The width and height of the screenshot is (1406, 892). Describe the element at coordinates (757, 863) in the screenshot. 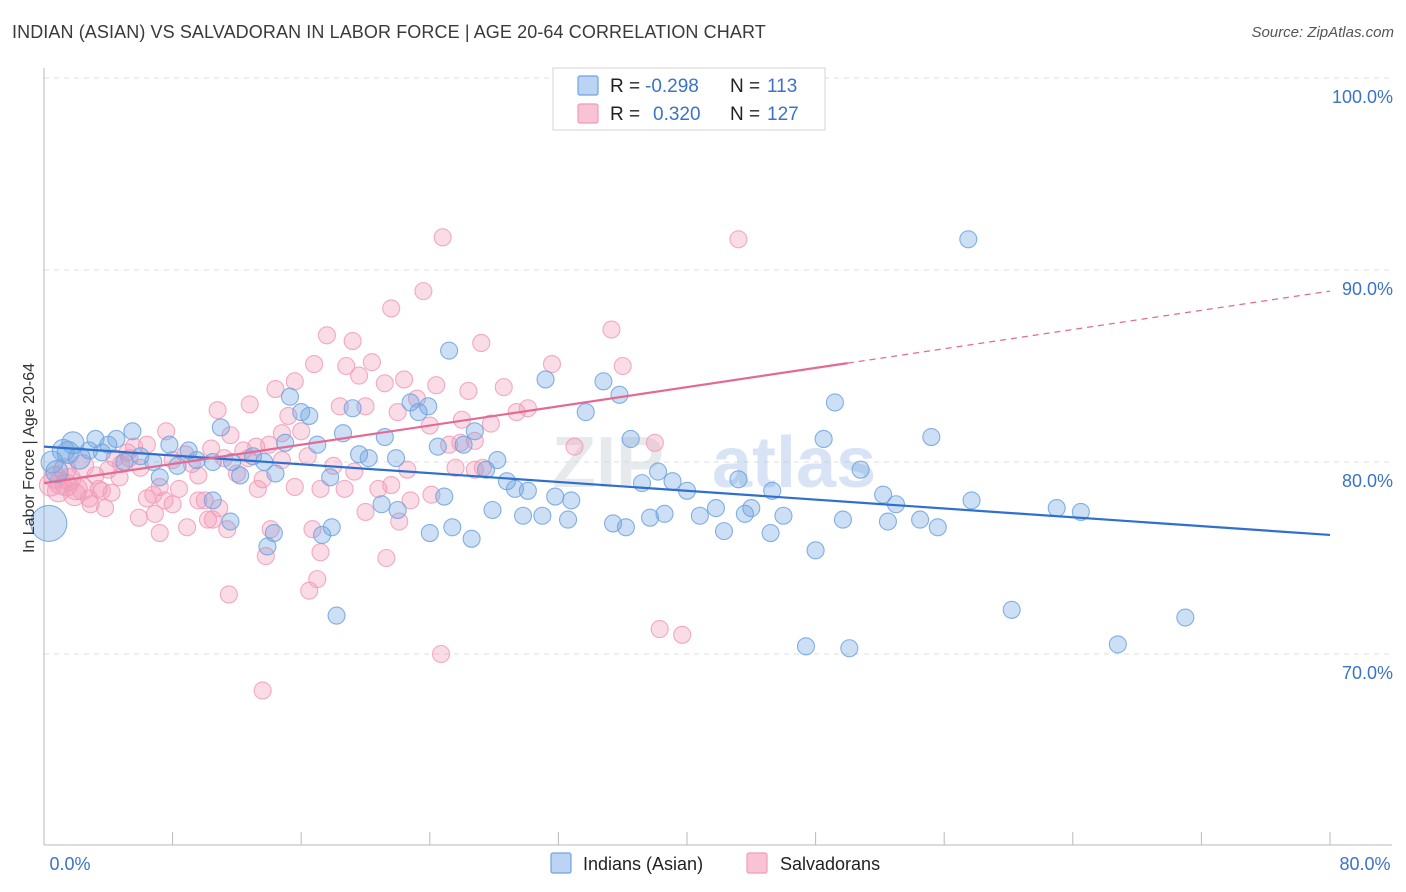

I see `bottom-legend-swatch-salvadorans` at that location.